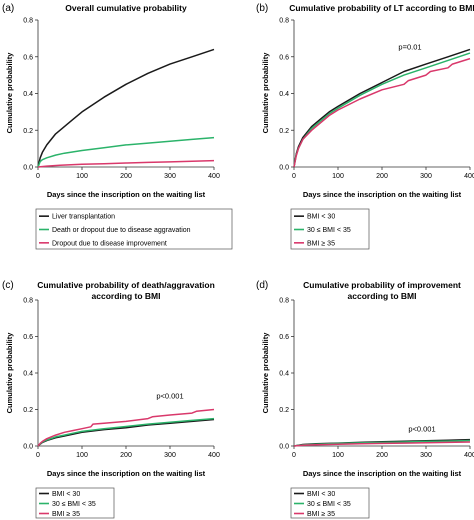 The image size is (474, 520). What do you see at coordinates (262, 285) in the screenshot?
I see `panel-label: (d)` at bounding box center [262, 285].